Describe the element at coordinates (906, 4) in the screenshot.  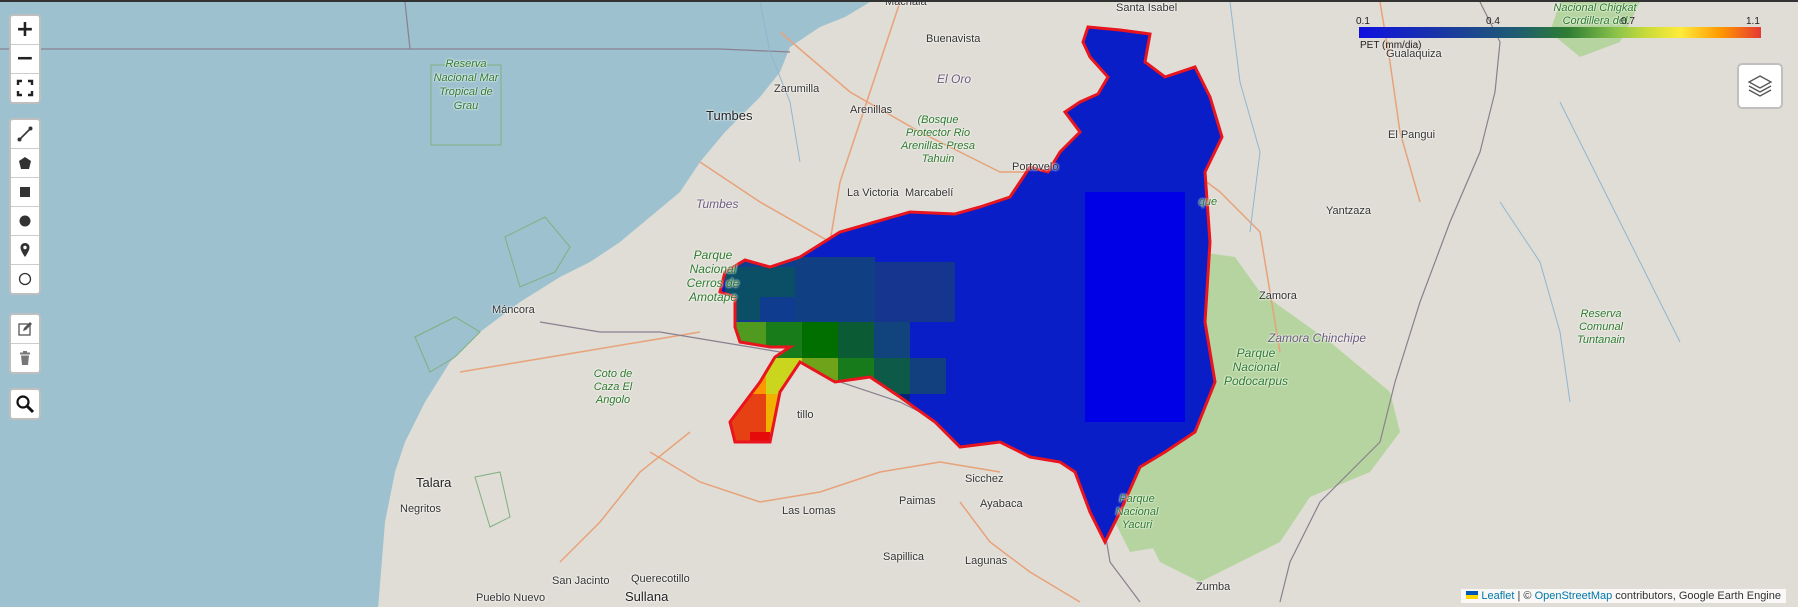
I see `place-label: Machala` at that location.